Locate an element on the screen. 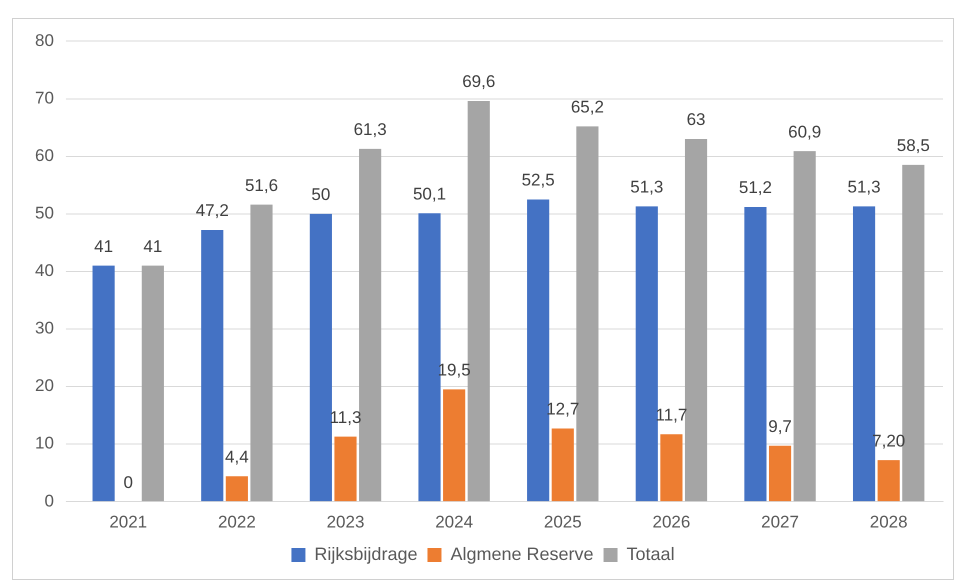 Image resolution: width=957 pixels, height=583 pixels. data-label: 0 is located at coordinates (128, 482).